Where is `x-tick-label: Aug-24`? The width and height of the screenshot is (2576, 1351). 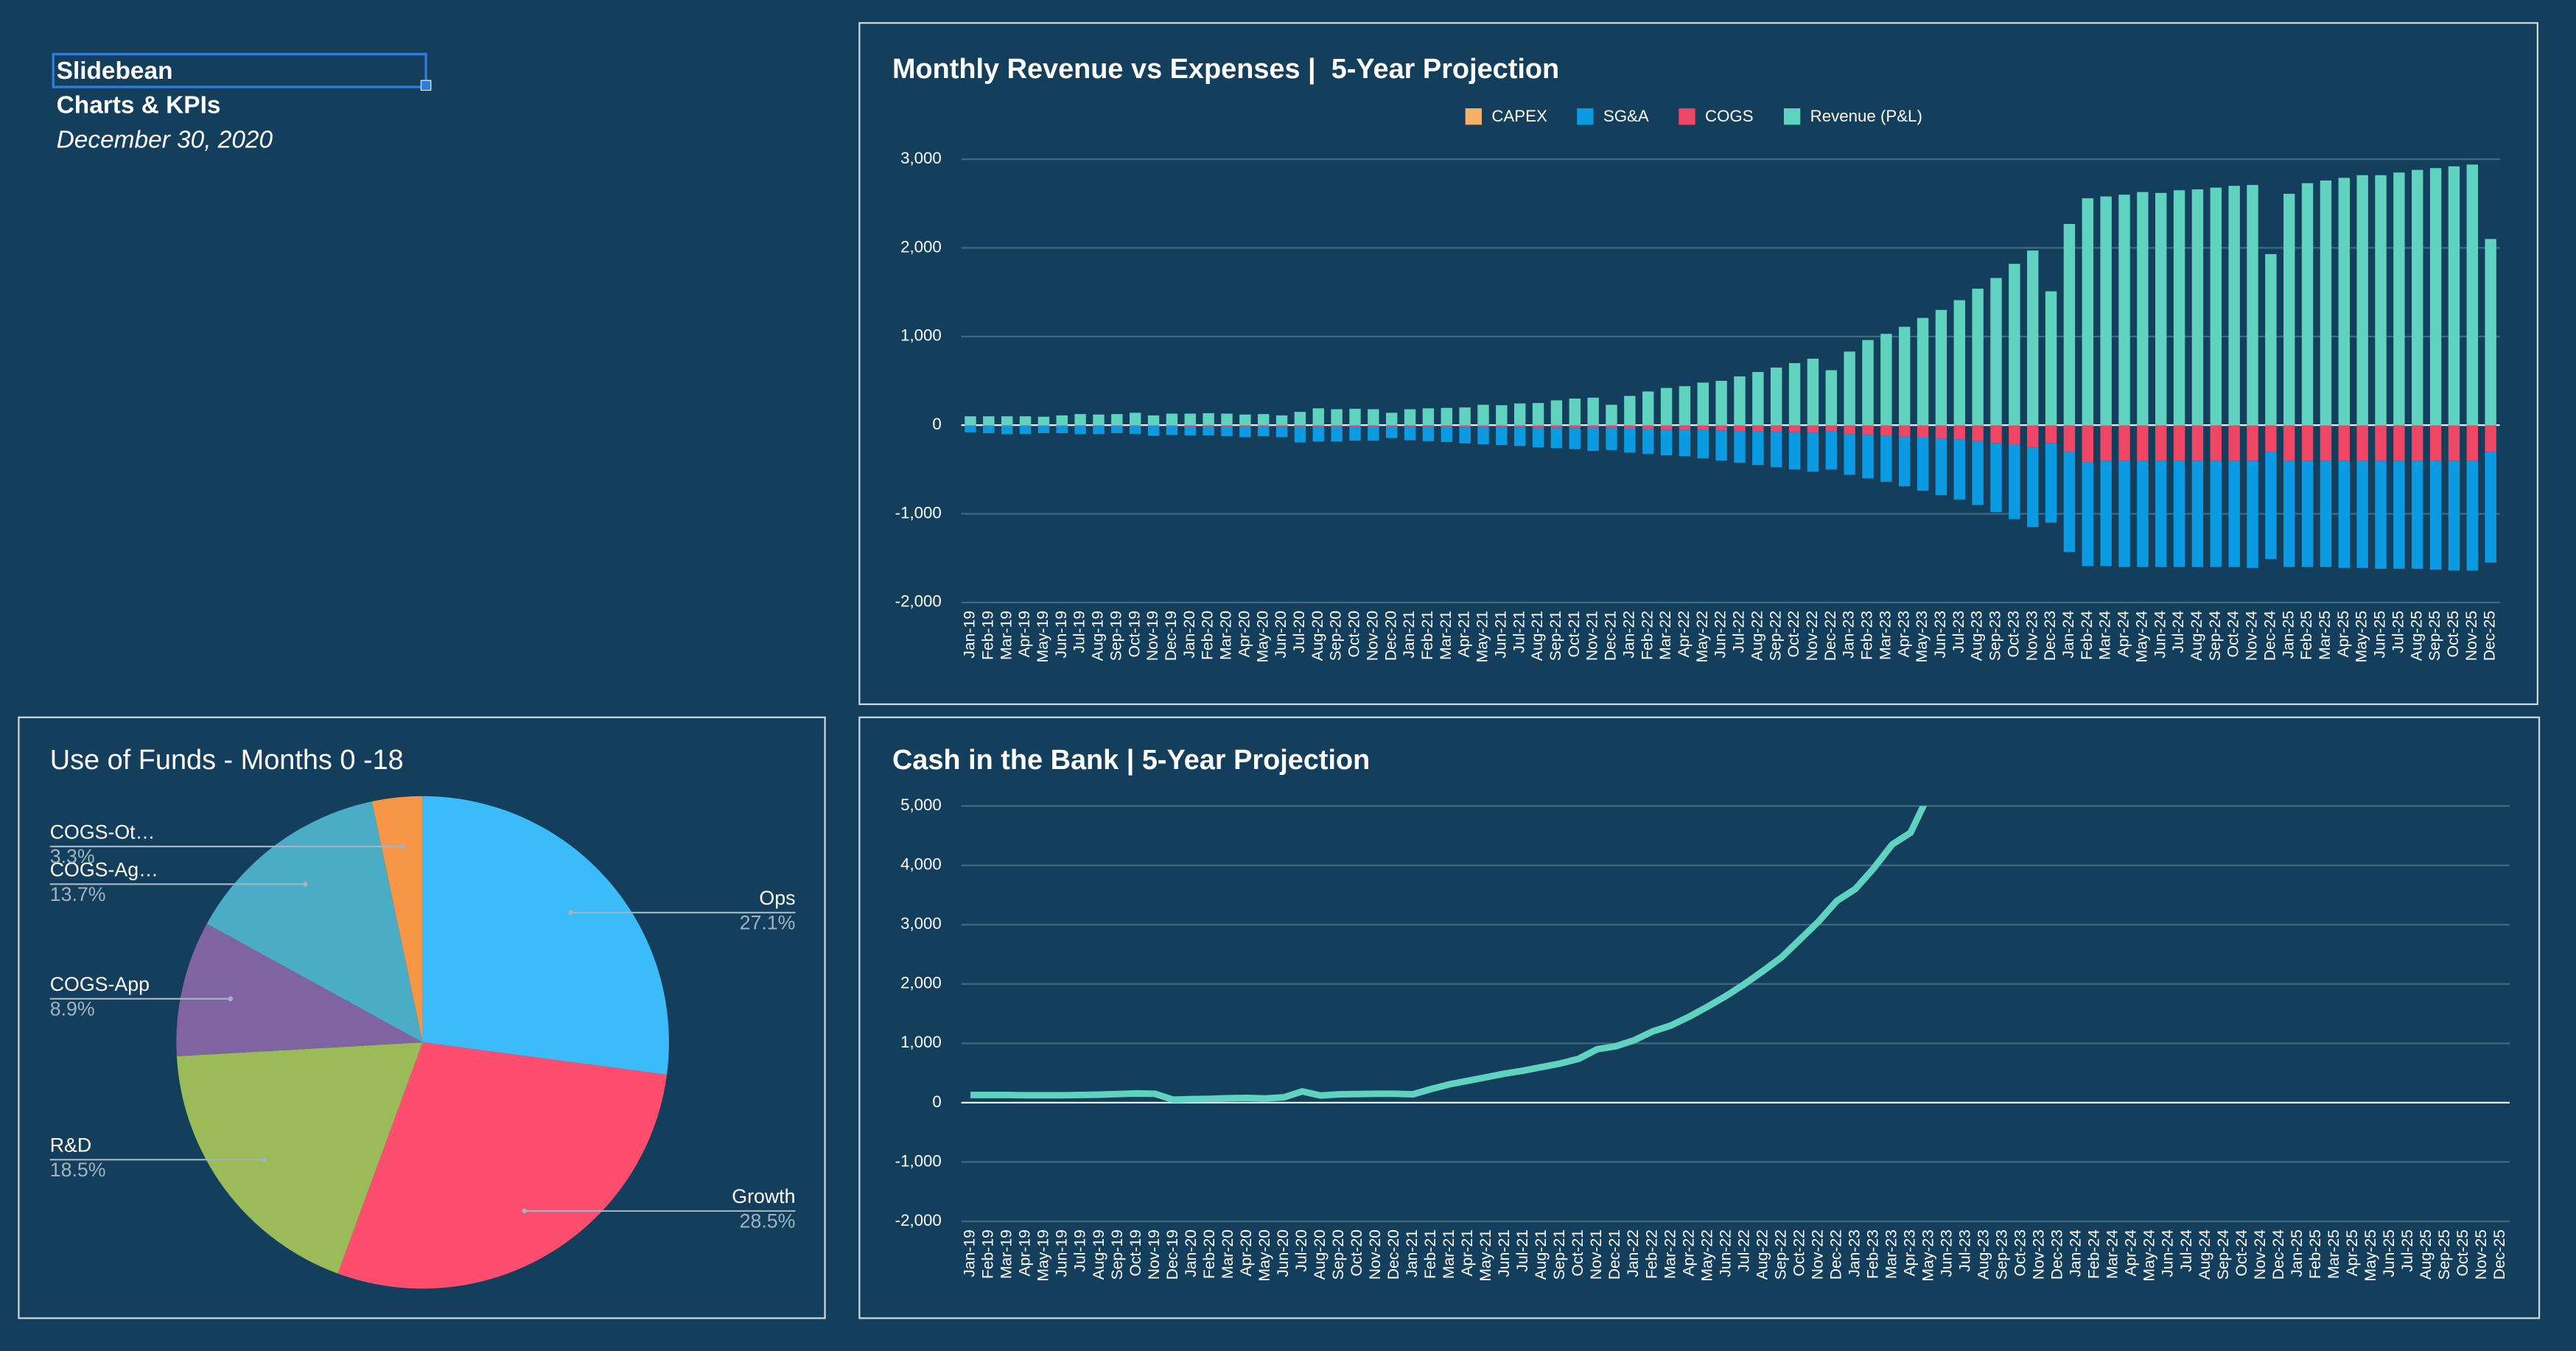 x-tick-label: Aug-24 is located at coordinates (2196, 636).